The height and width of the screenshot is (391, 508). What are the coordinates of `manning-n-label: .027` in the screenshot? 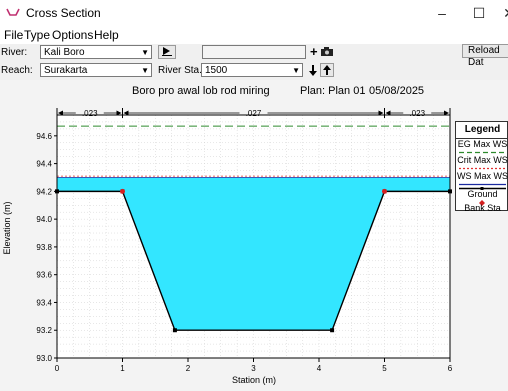 It's located at (254, 113).